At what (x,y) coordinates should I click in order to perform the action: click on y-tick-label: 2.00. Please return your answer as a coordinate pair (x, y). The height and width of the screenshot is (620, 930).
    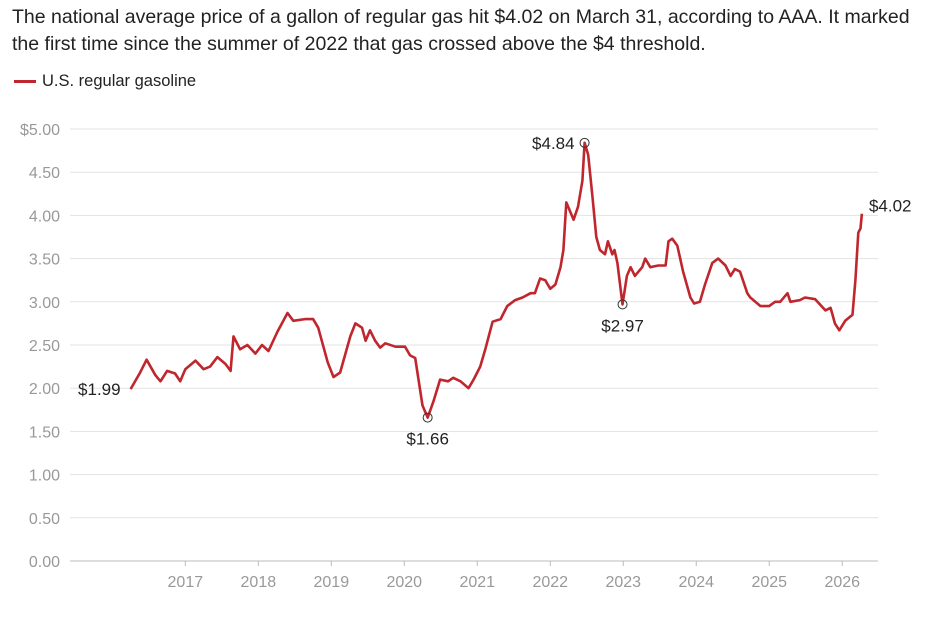
    Looking at the image, I should click on (44, 389).